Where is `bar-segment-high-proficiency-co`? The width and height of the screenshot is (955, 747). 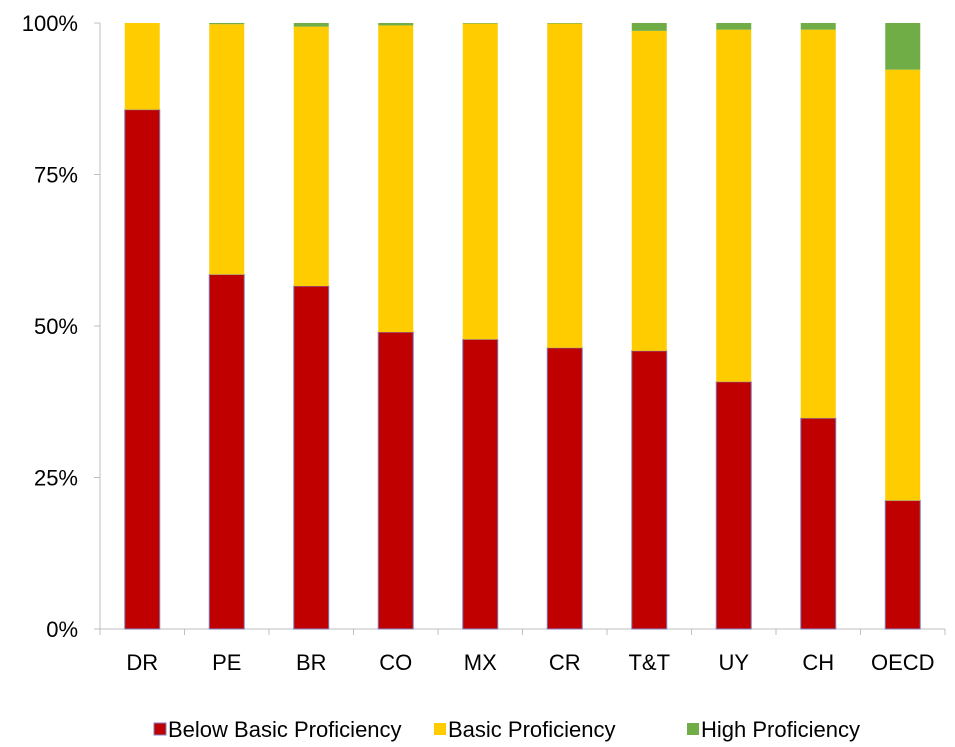 bar-segment-high-proficiency-co is located at coordinates (396, 24).